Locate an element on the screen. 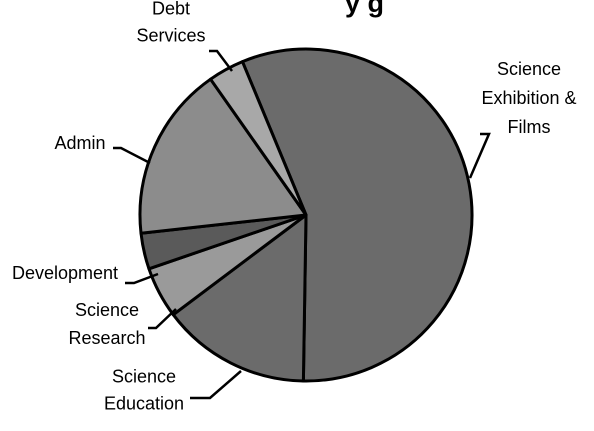  slice-label-line: Debt is located at coordinates (171, 9).